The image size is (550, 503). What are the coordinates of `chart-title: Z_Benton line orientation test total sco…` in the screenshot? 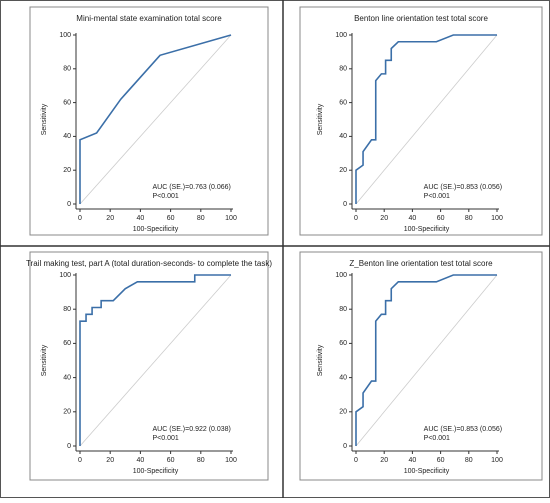 It's located at (421, 263).